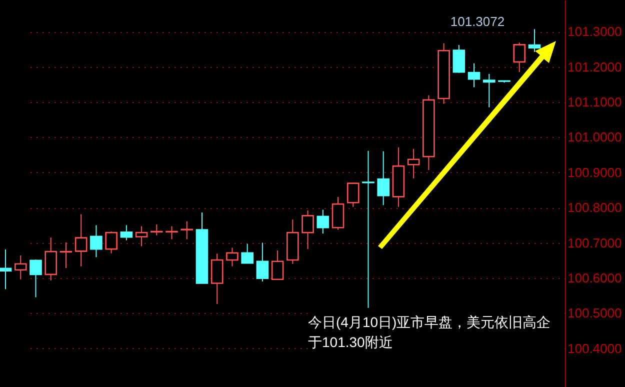 This screenshot has width=625, height=387. What do you see at coordinates (595, 66) in the screenshot?
I see `y-tick-label: 101.2000` at bounding box center [595, 66].